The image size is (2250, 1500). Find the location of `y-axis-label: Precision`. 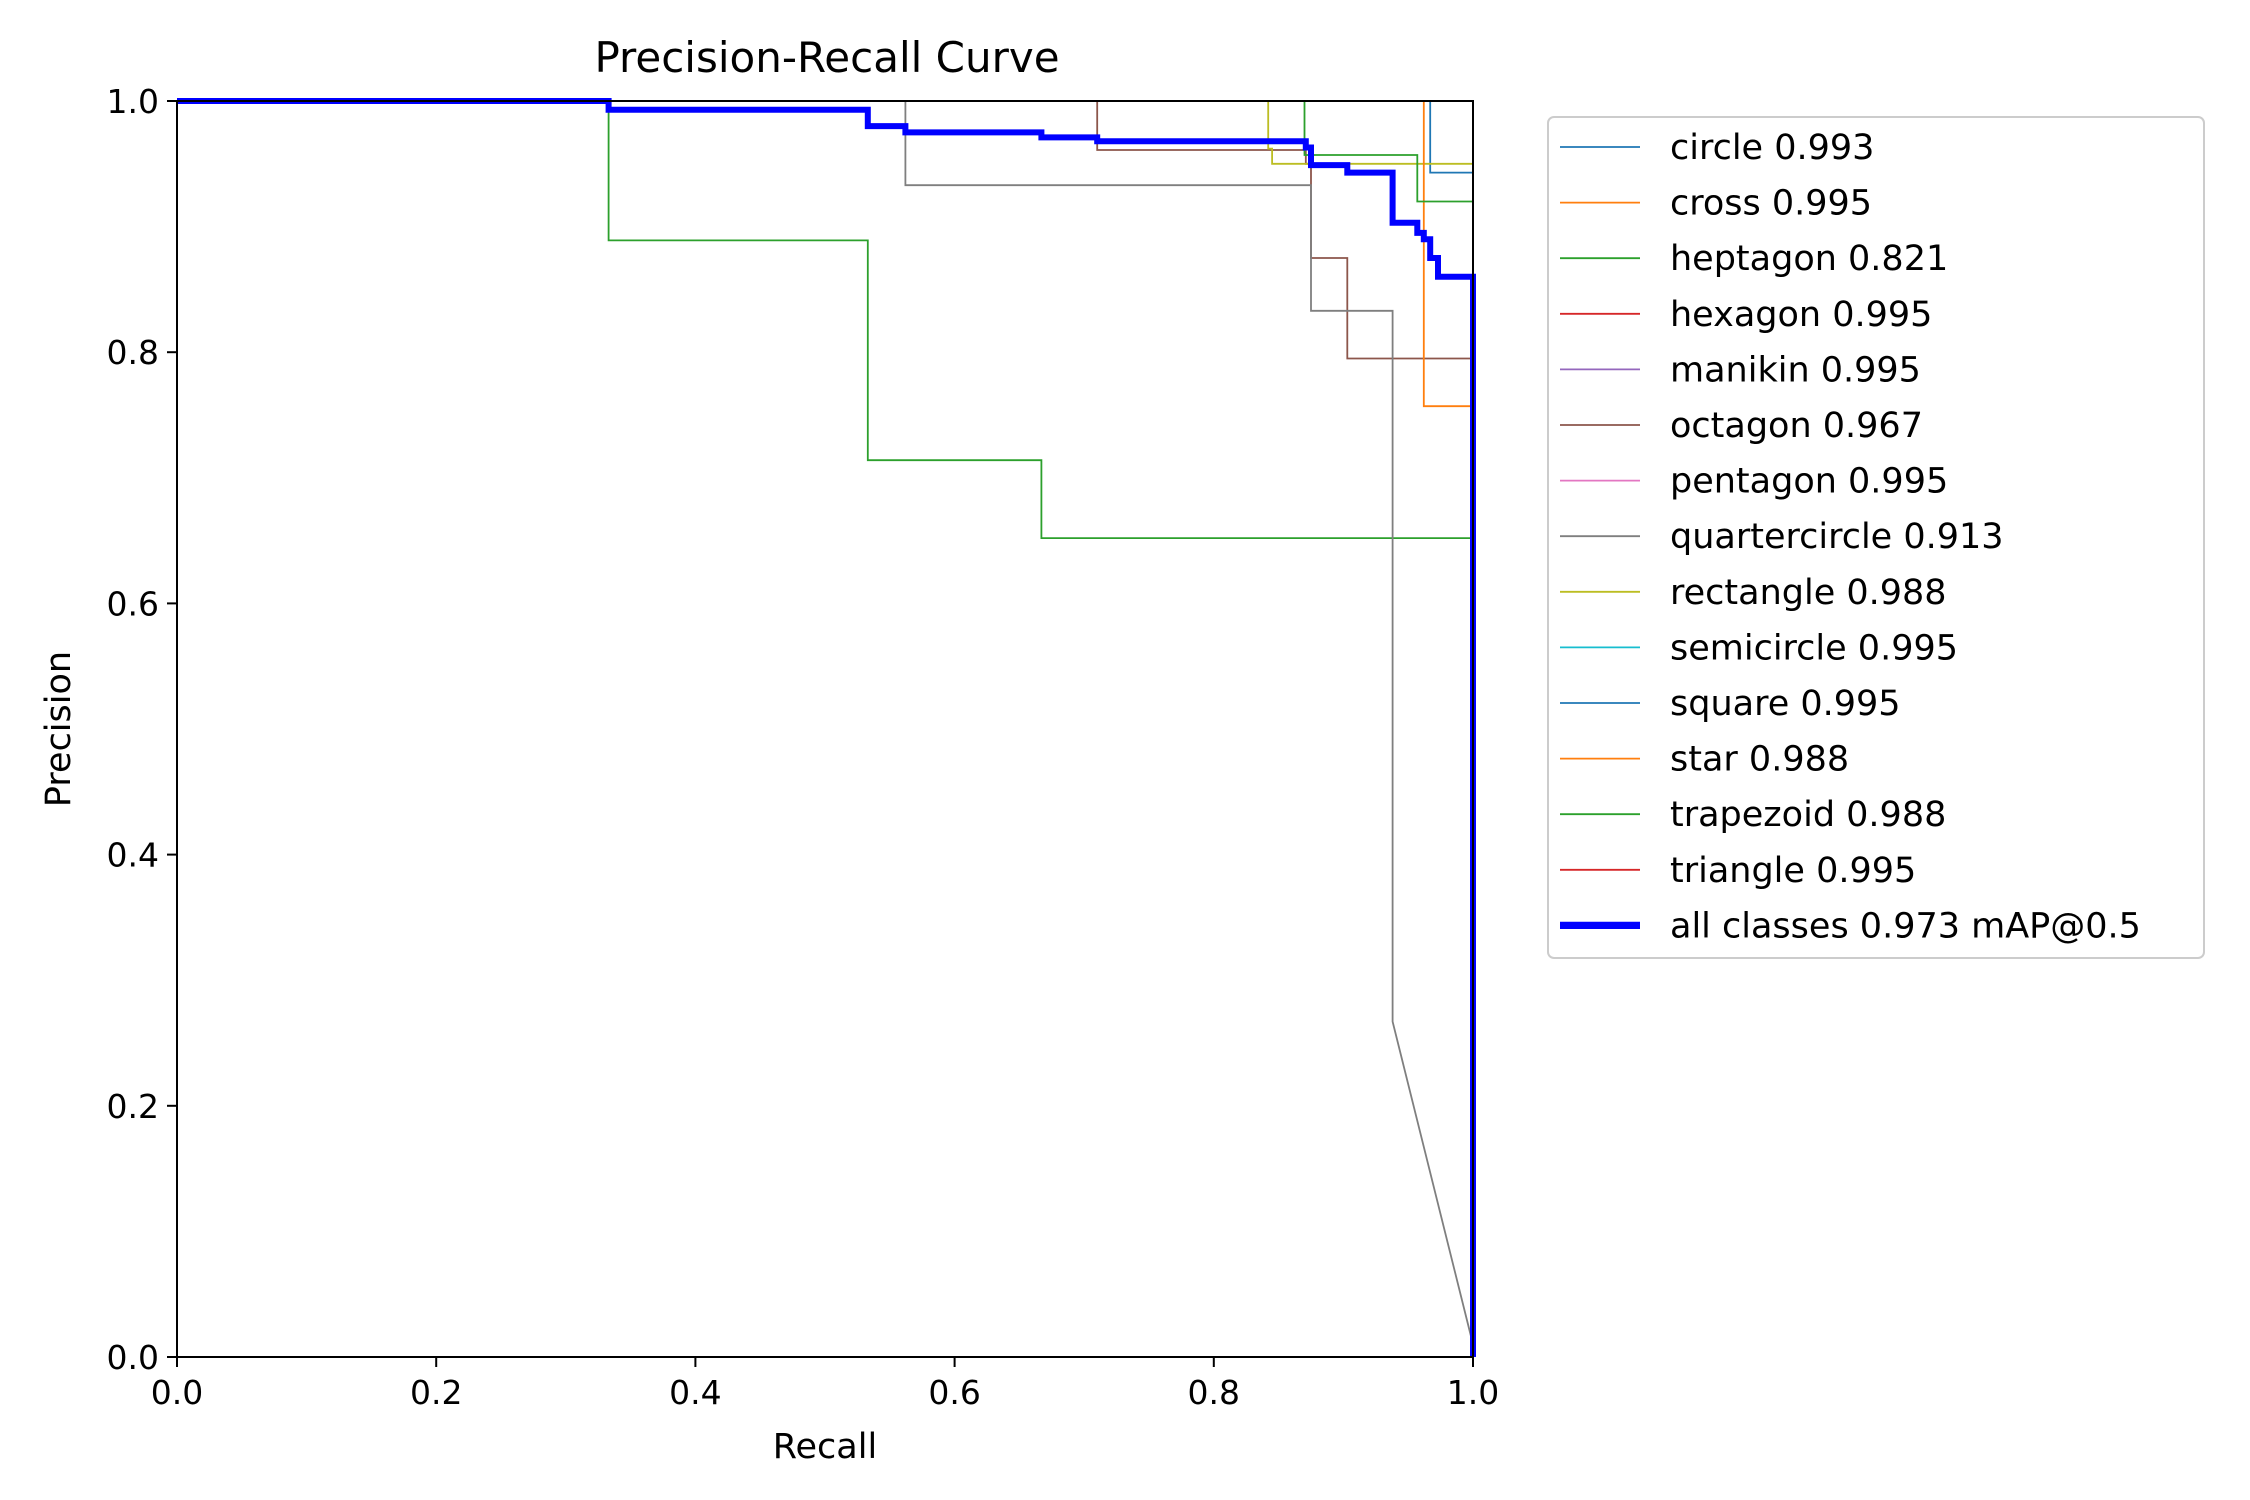

y-axis-label: Precision is located at coordinates (59, 729).